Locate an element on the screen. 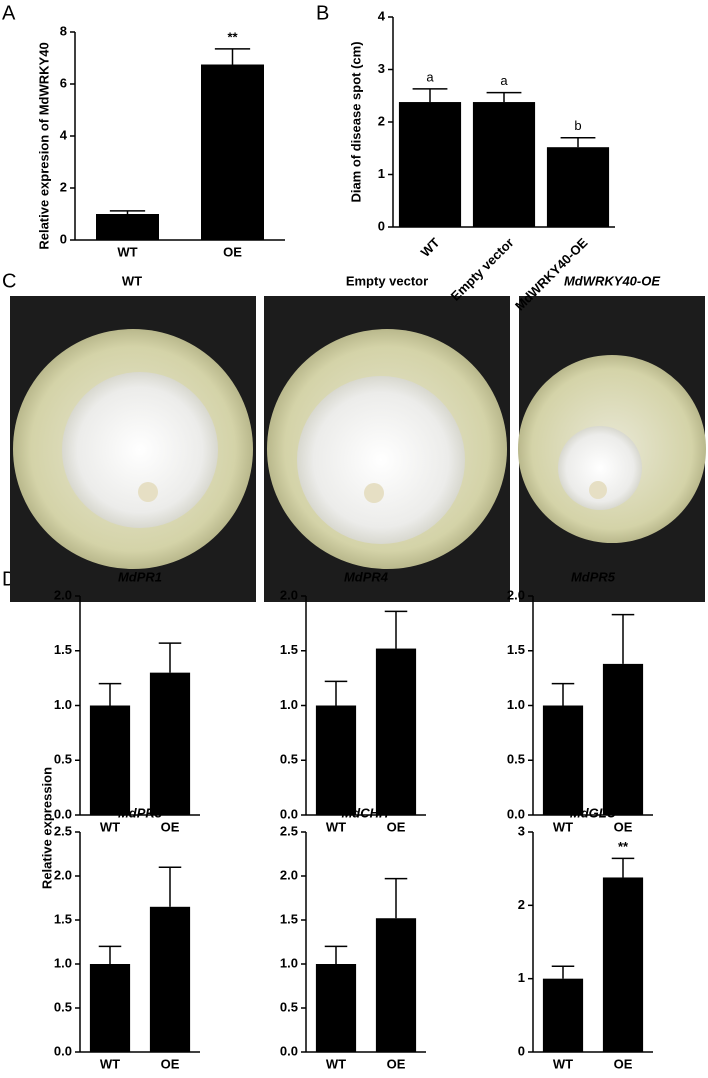 The image size is (708, 1078). x-tick-label: Empty vector is located at coordinates (482, 269).